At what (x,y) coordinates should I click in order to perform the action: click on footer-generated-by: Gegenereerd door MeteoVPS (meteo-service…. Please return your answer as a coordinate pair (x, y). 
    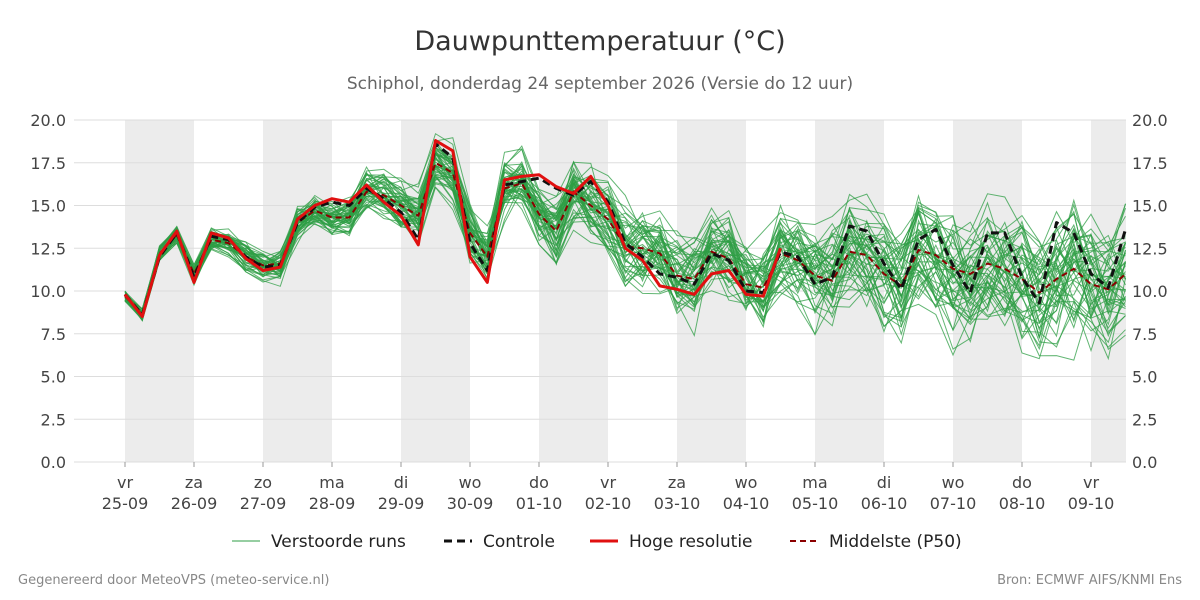
    Looking at the image, I should click on (173, 580).